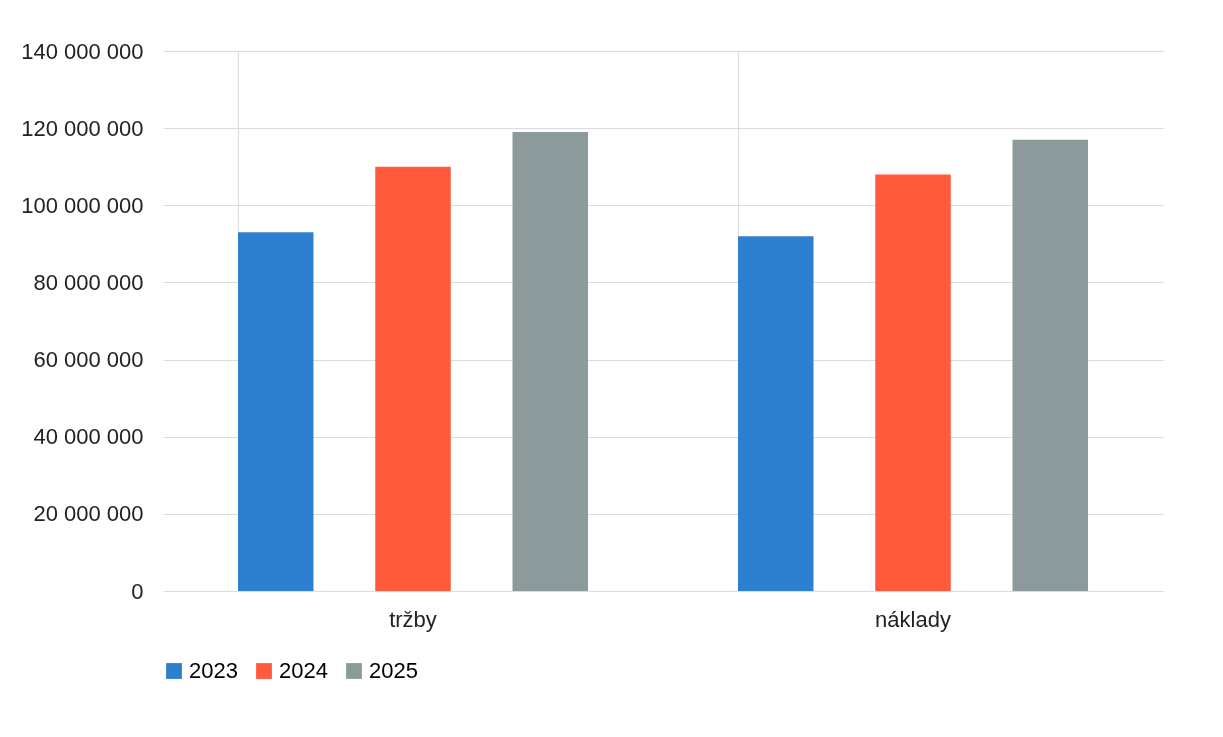 This screenshot has width=1223, height=737. I want to click on y-tick-label: 60 000 000, so click(88, 360).